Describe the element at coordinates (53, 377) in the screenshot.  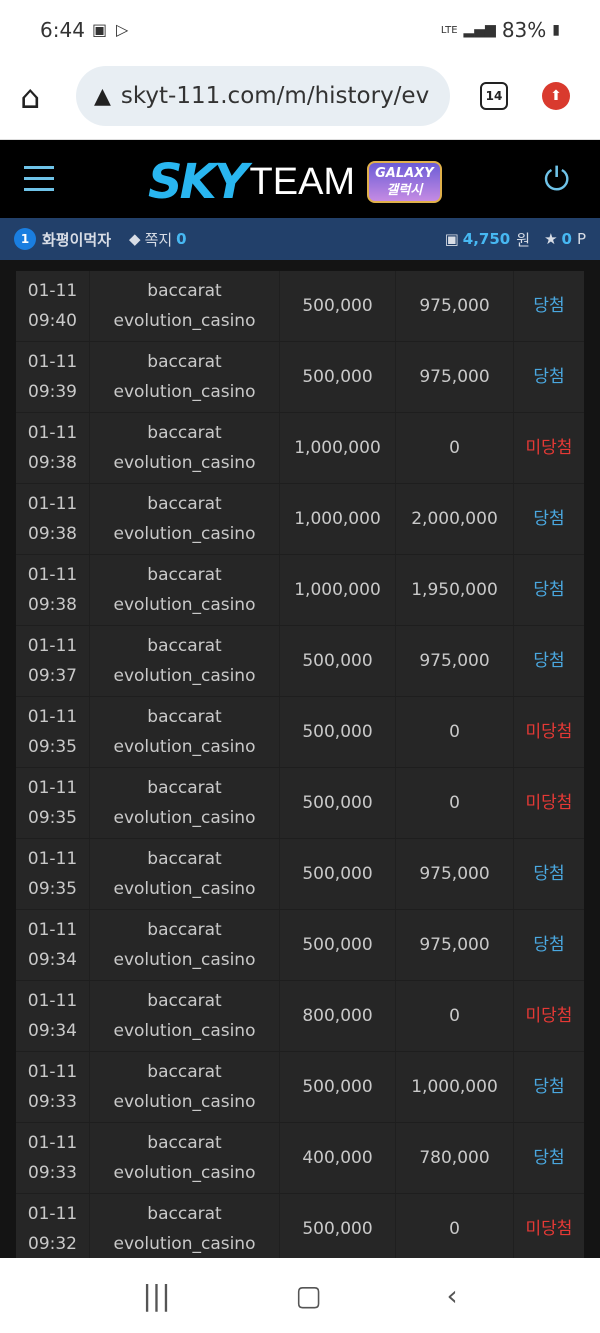
I see `datetime-cell: 01-11 09:39` at that location.